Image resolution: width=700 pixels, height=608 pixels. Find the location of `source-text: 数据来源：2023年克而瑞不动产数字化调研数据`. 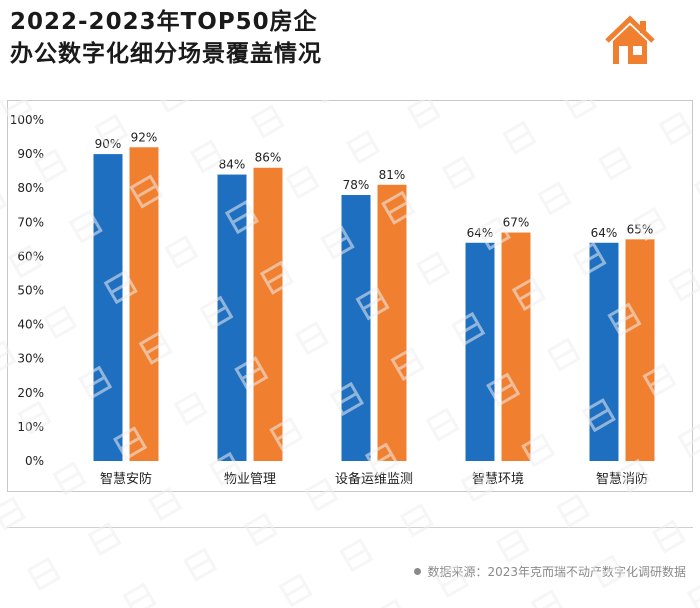

source-text: 数据来源：2023年克而瑞不动产数字化调研数据 is located at coordinates (556, 572).